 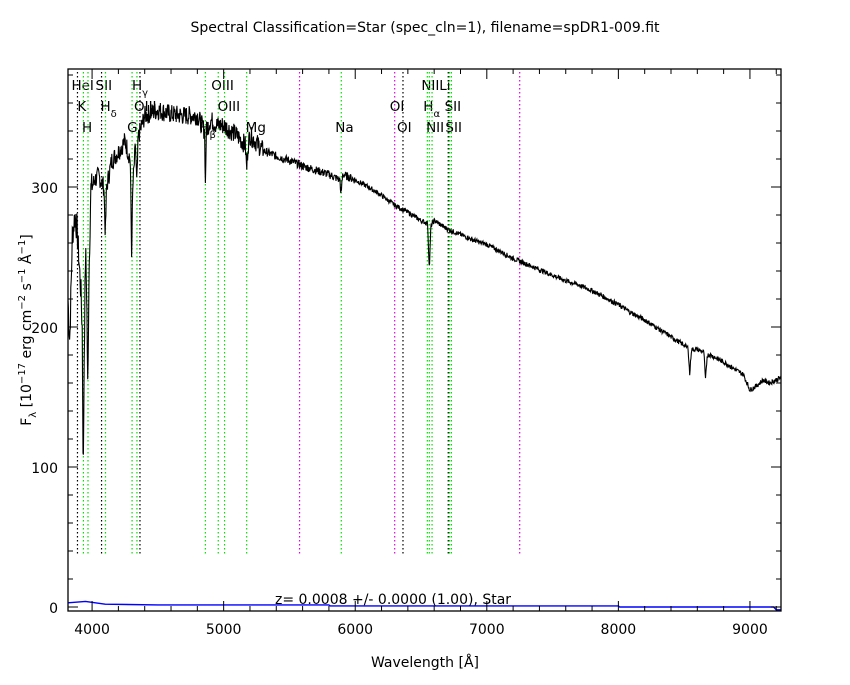 What do you see at coordinates (92, 630) in the screenshot?
I see `x-tick-label: 4000` at bounding box center [92, 630].